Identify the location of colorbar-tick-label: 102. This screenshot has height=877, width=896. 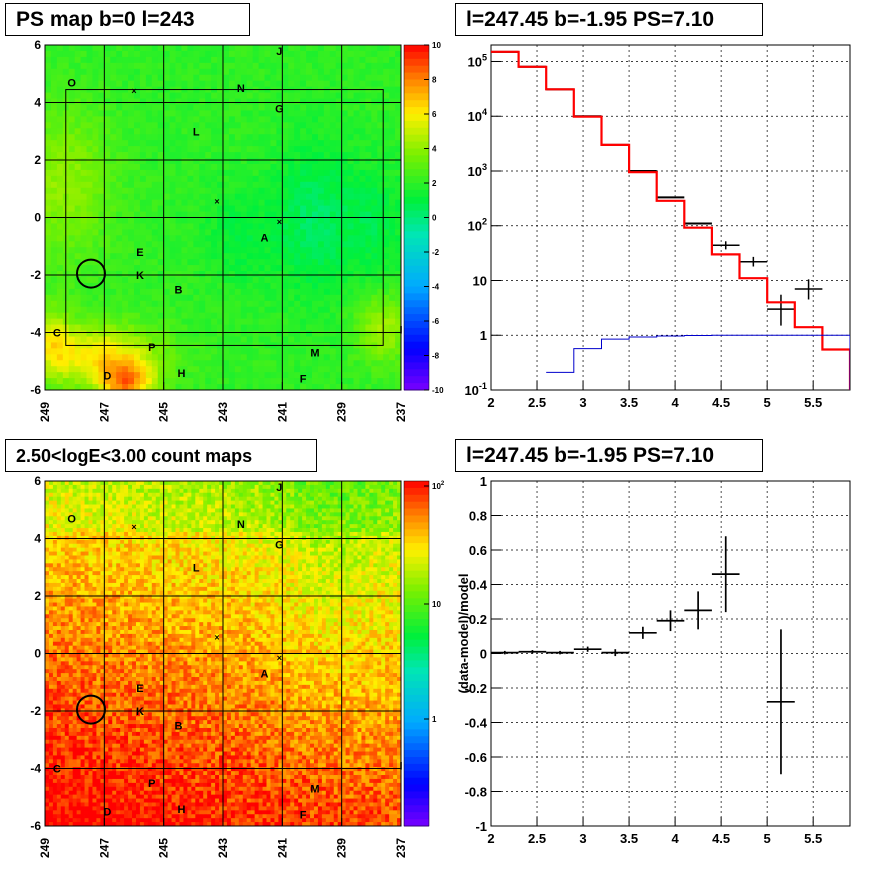
(438, 486).